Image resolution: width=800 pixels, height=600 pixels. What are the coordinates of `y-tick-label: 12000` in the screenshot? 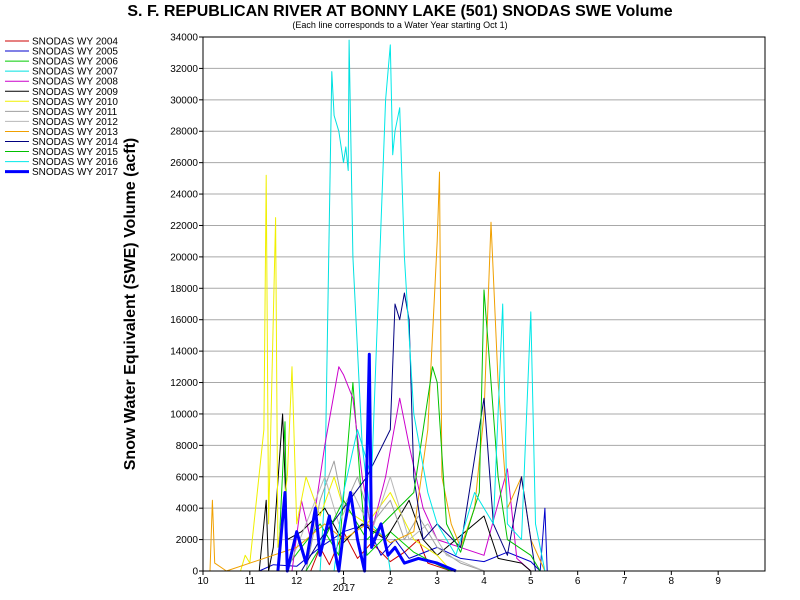 It's located at (184, 383).